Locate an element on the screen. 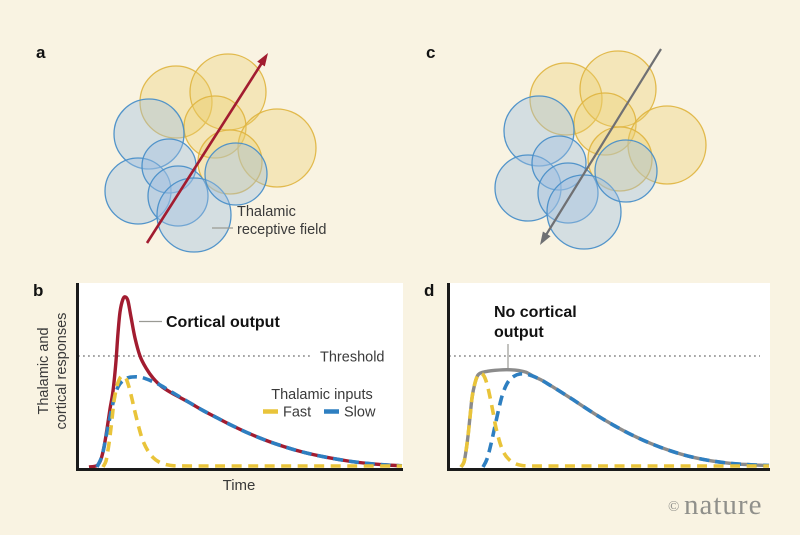 The width and height of the screenshot is (800, 535). x-axis-label-time: Time is located at coordinates (239, 485).